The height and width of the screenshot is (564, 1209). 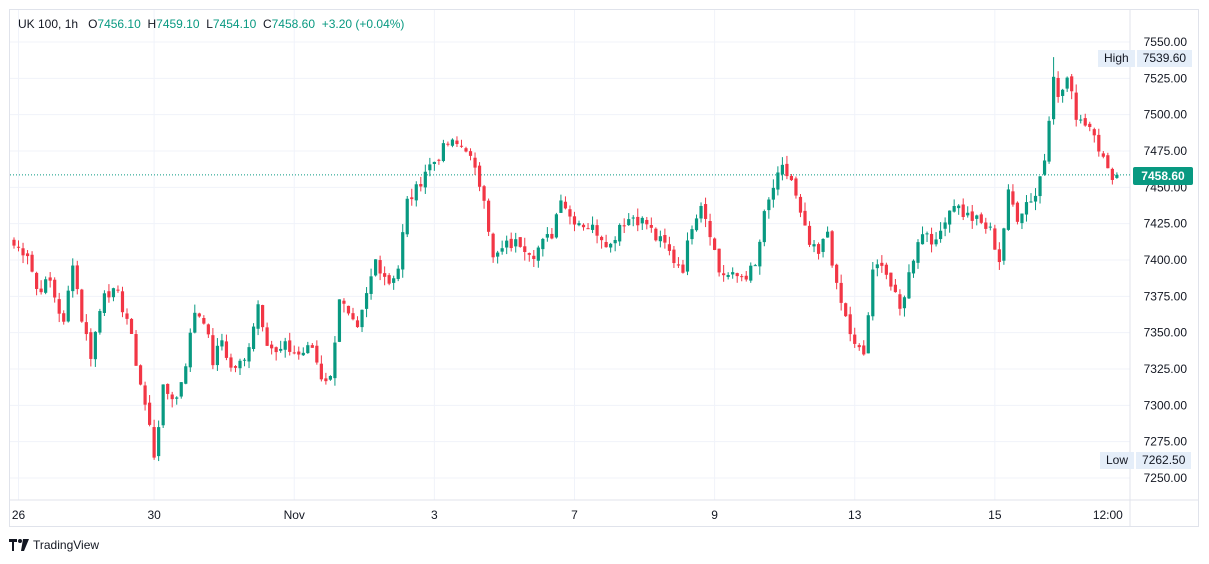 I want to click on y-tick-label: 7375.00, so click(x=1166, y=296).